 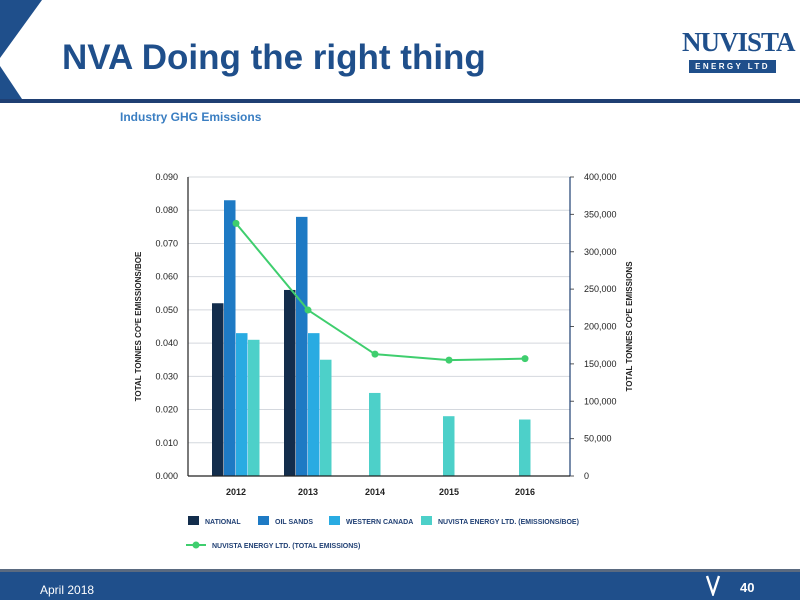 What do you see at coordinates (600, 252) in the screenshot?
I see `y-tick-label-right: 300,000` at bounding box center [600, 252].